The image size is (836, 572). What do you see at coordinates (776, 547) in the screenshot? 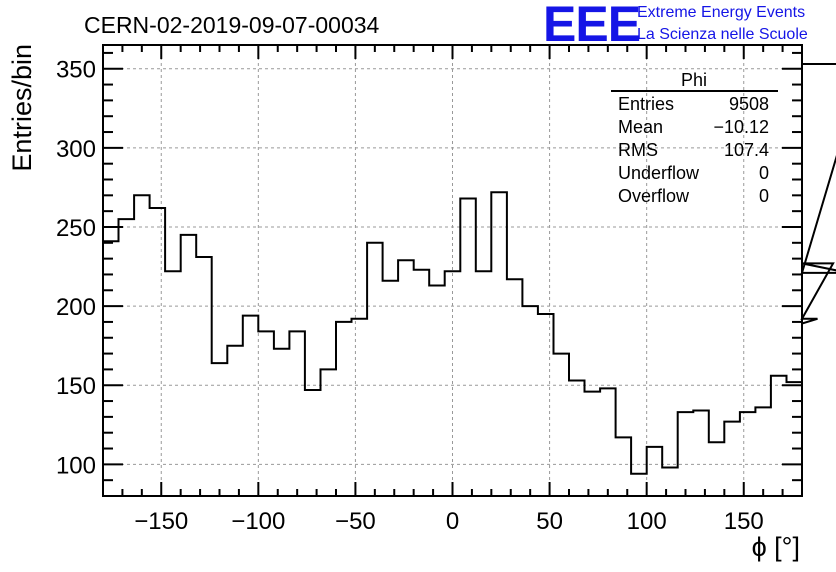
I see `x-axis-title: ϕ [°]` at bounding box center [776, 547].